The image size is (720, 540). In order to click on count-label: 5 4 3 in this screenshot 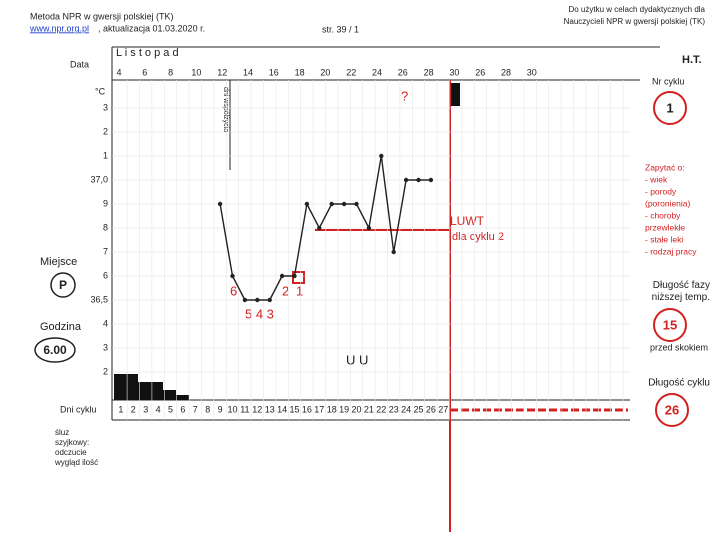, I will do `click(259, 313)`.